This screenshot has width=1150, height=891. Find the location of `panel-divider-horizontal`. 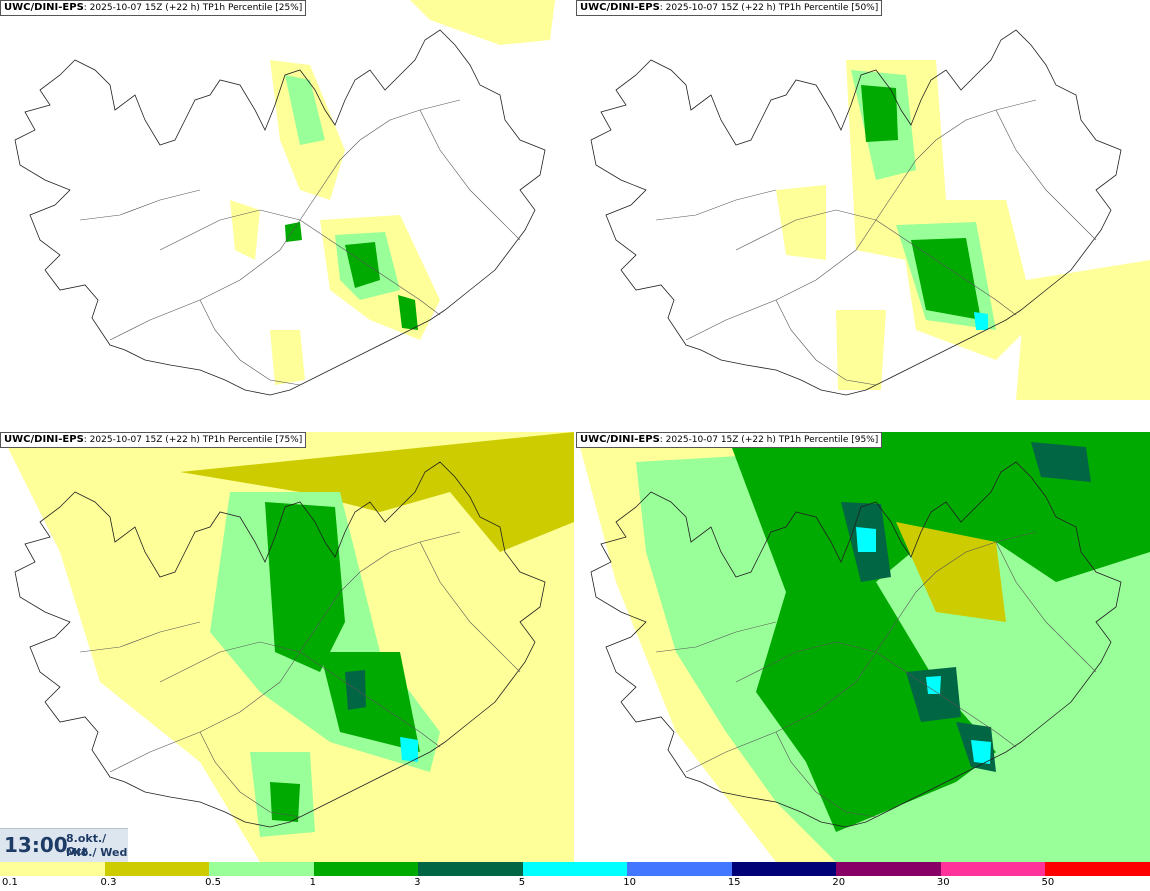

panel-divider-horizontal is located at coordinates (575, 431).